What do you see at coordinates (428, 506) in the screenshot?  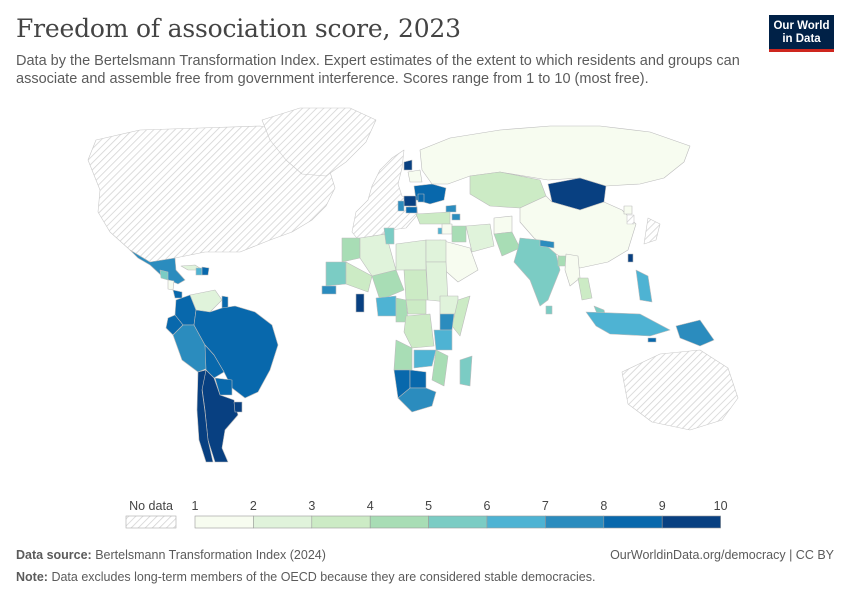 I see `legend-tick-5: 5` at bounding box center [428, 506].